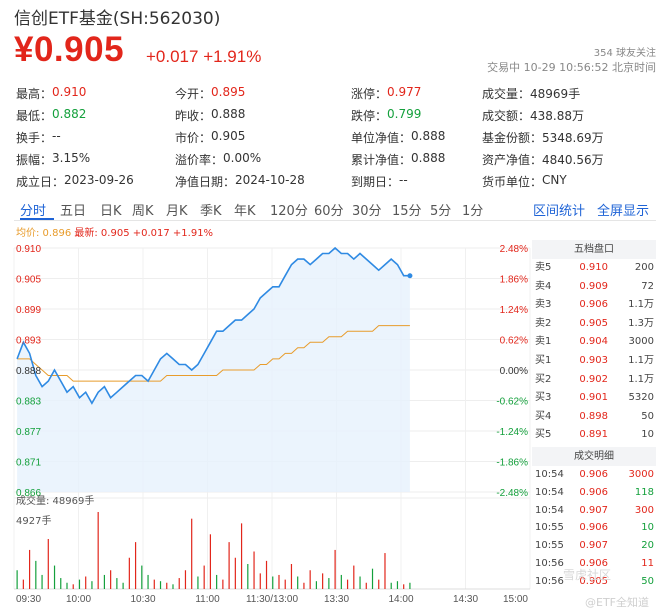 This screenshot has width=670, height=615. I want to click on pct-tick-label: -2.48%, so click(512, 493).